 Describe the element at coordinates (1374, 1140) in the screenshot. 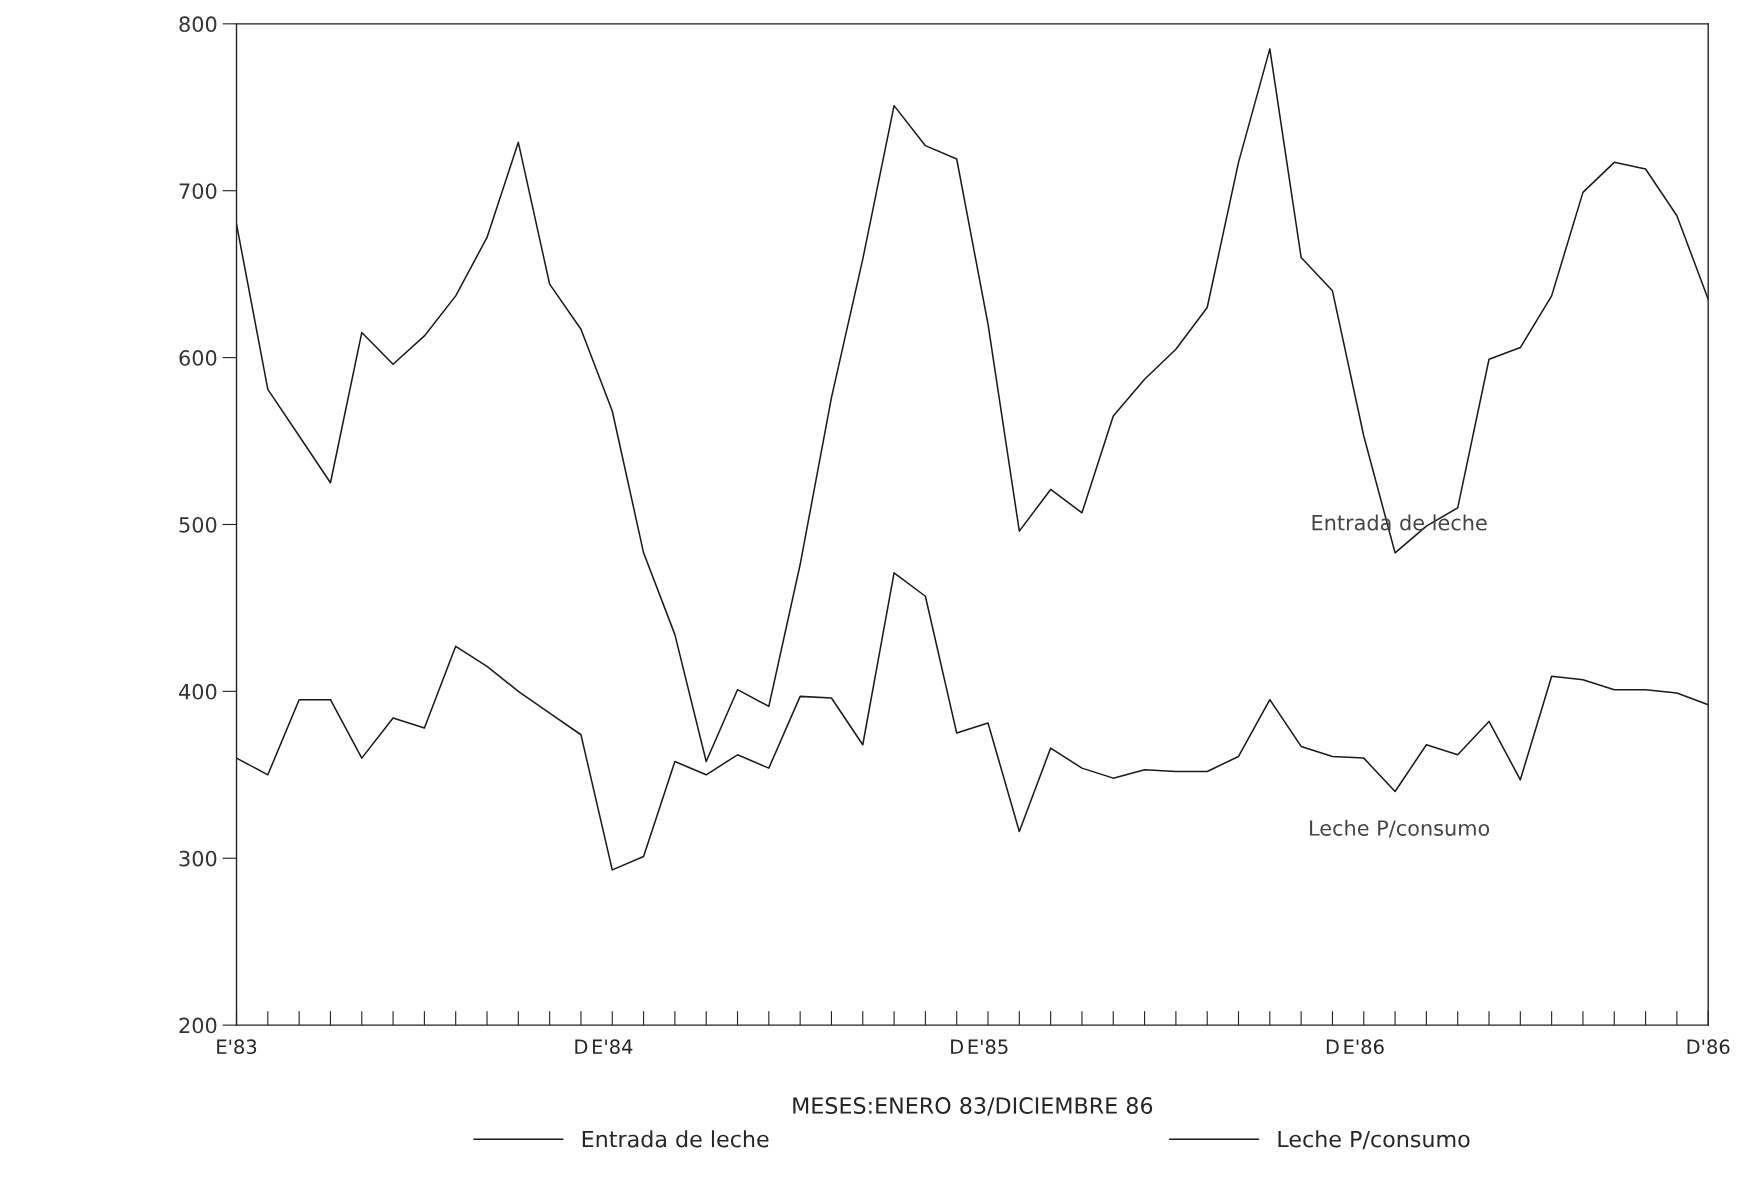

I see `legend-label: Leche P/consumo` at that location.